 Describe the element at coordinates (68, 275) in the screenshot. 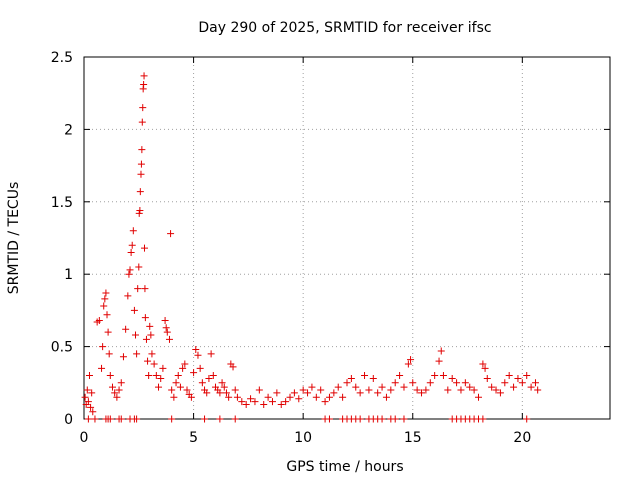

I see `y-tick-label: 1` at that location.